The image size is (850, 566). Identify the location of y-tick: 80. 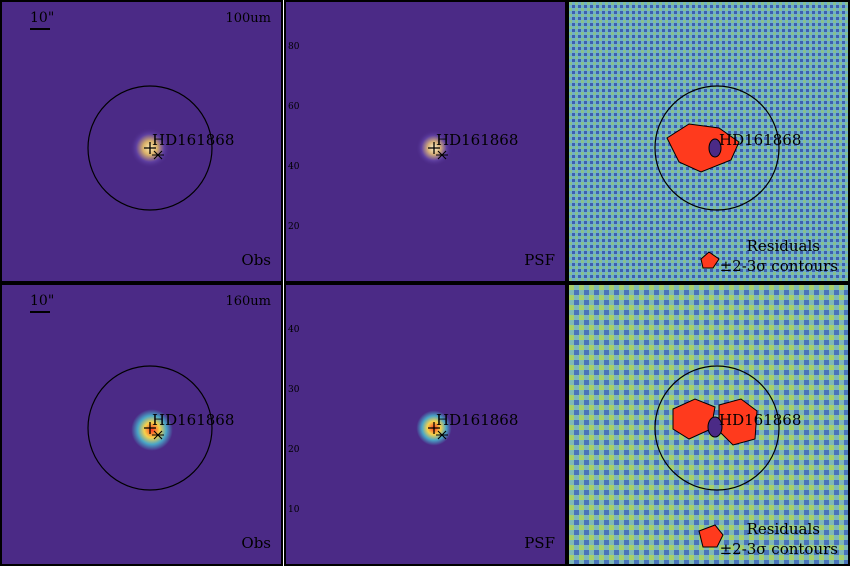
(294, 47).